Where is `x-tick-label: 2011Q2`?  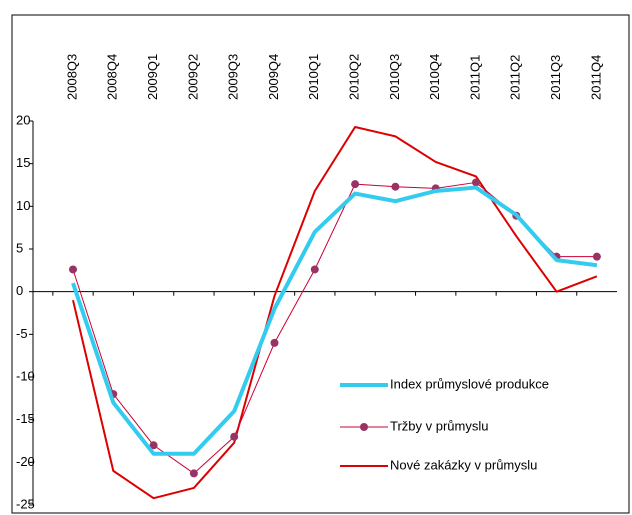 x-tick-label: 2011Q2 is located at coordinates (515, 77).